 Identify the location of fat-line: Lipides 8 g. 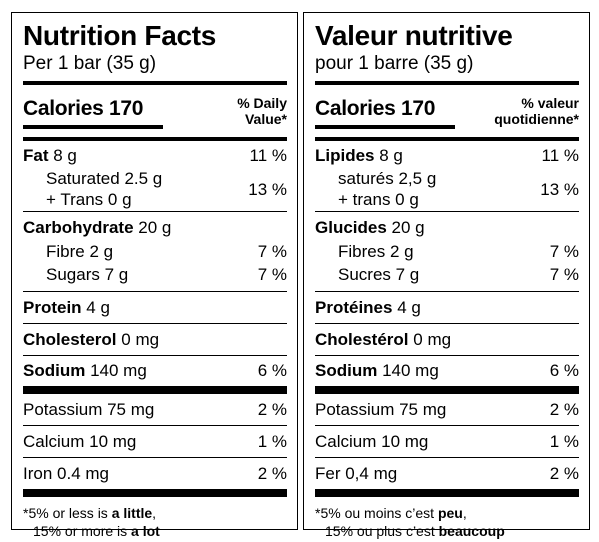
(359, 155).